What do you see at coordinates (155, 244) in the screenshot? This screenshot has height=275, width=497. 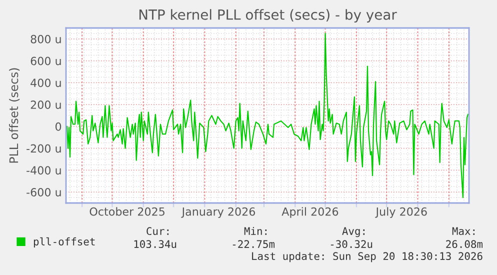 I see `text: 103.34u` at bounding box center [155, 244].